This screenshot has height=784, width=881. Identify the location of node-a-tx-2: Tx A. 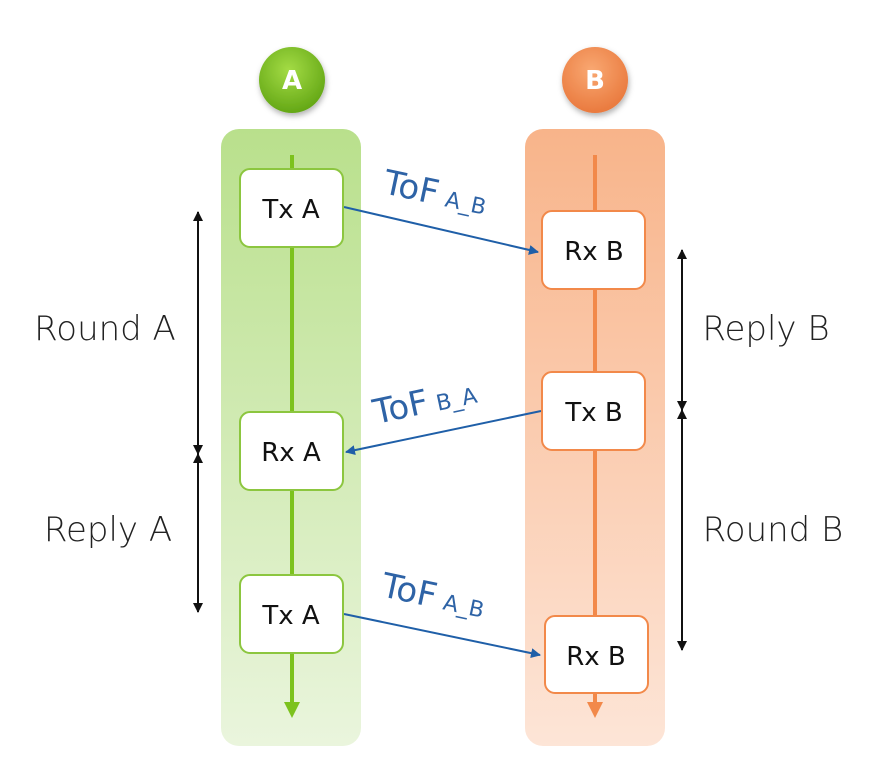
(291, 614).